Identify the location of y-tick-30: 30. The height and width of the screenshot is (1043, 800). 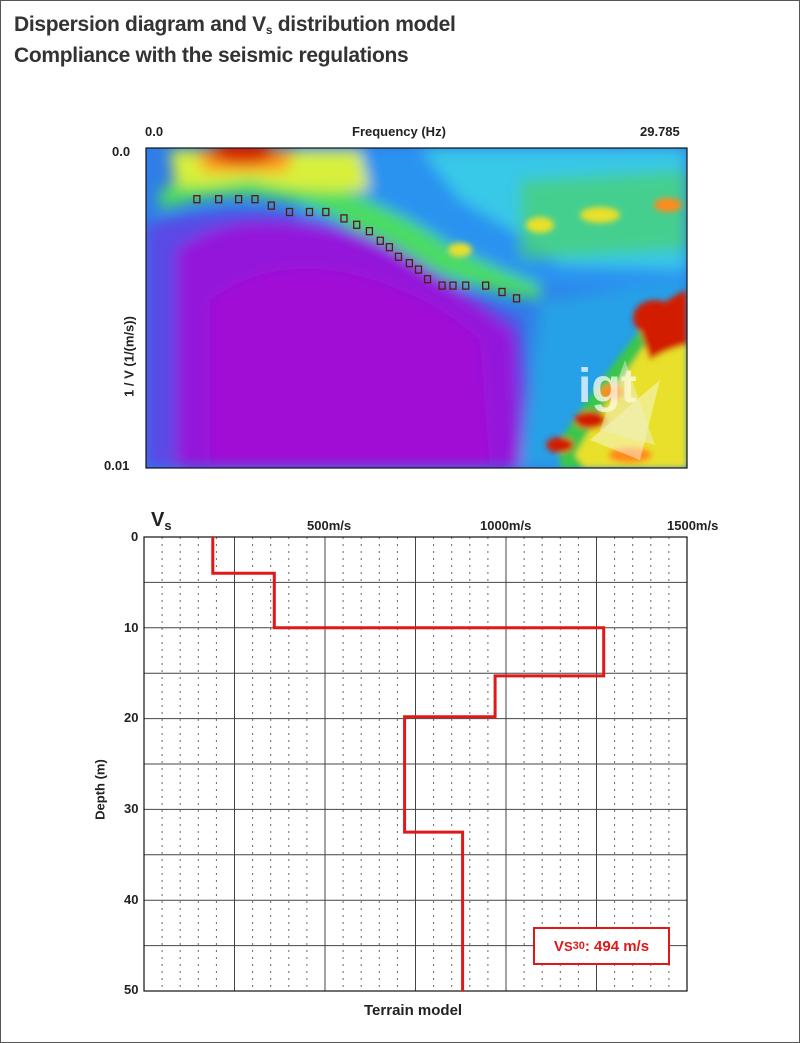
(131, 808).